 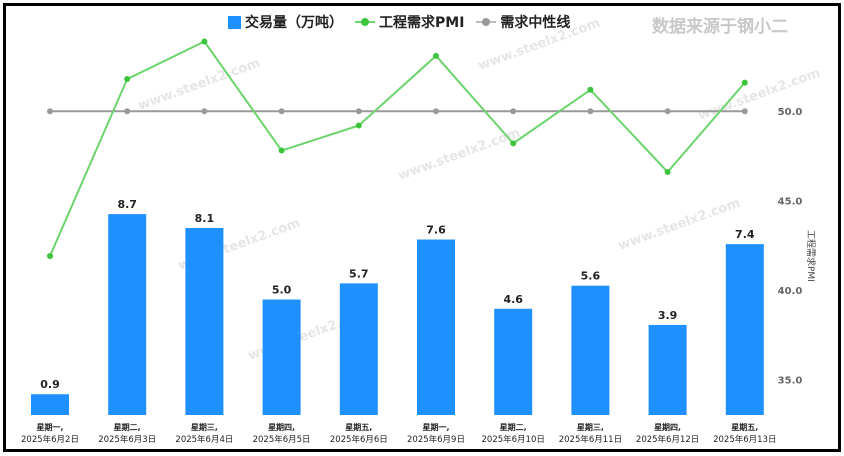 What do you see at coordinates (282, 290) in the screenshot?
I see `bar-value-label: 5.0` at bounding box center [282, 290].